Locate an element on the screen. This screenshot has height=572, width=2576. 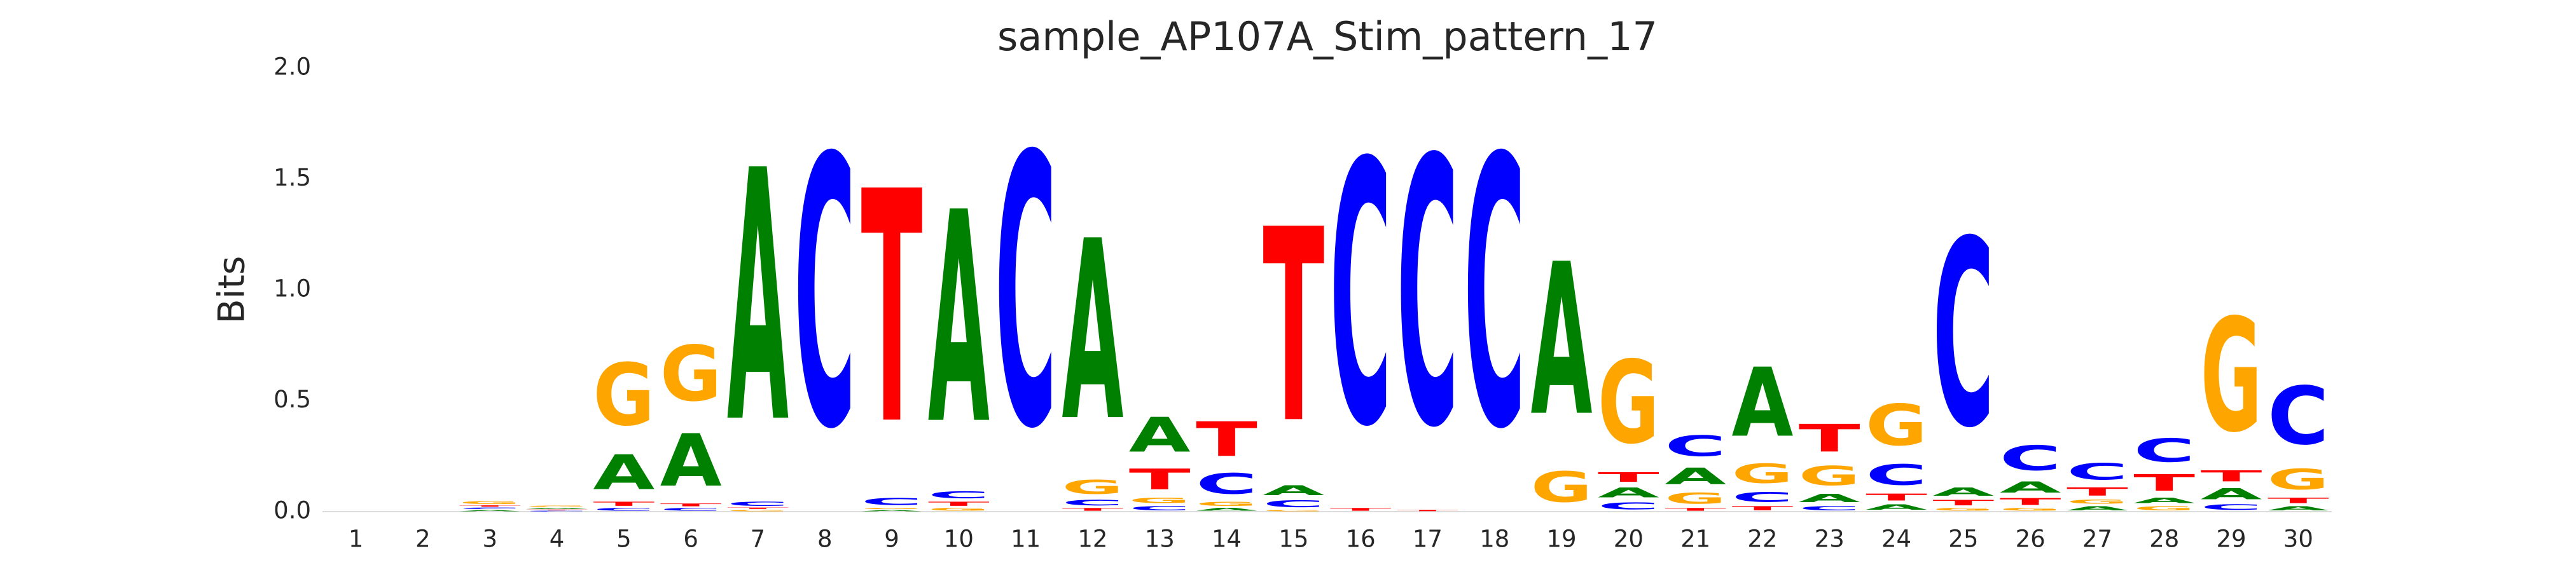
y-tick-label: 0.0 is located at coordinates (292, 510).